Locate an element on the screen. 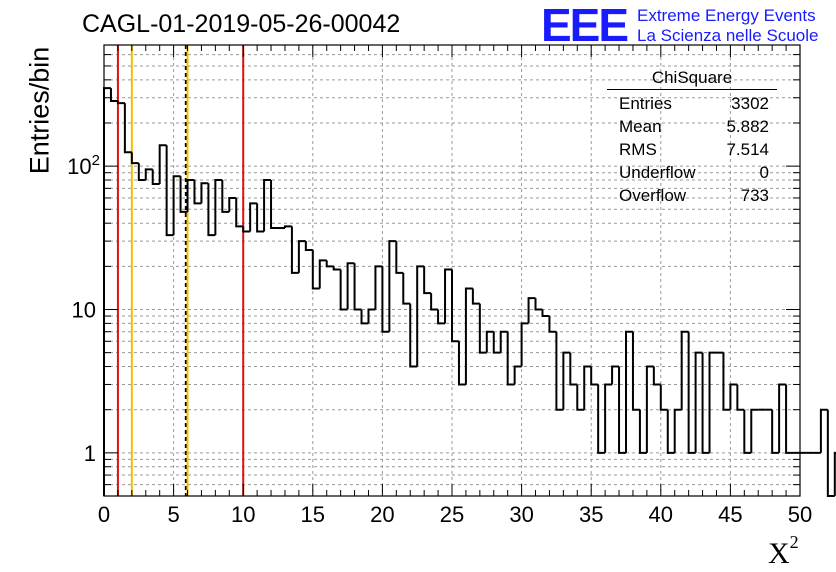 Image resolution: width=836 pixels, height=572 pixels. x-tick-label: 5 is located at coordinates (173, 514).